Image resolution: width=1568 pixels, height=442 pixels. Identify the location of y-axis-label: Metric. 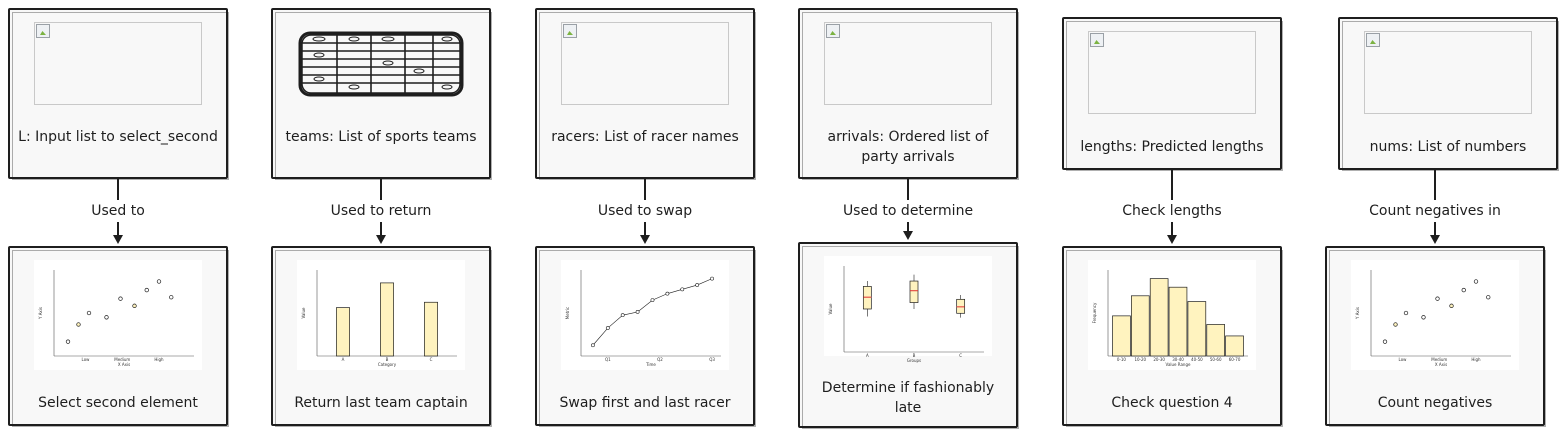
(567, 313).